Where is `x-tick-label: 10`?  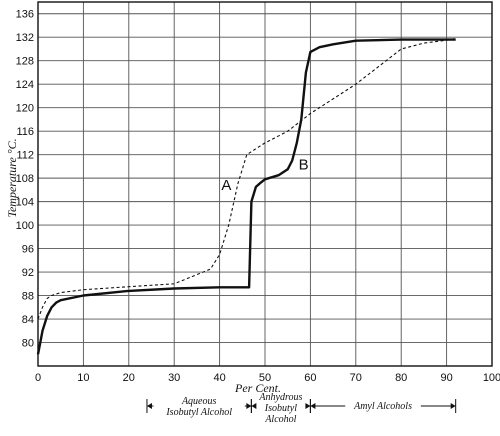 x-tick-label: 10 is located at coordinates (83, 378).